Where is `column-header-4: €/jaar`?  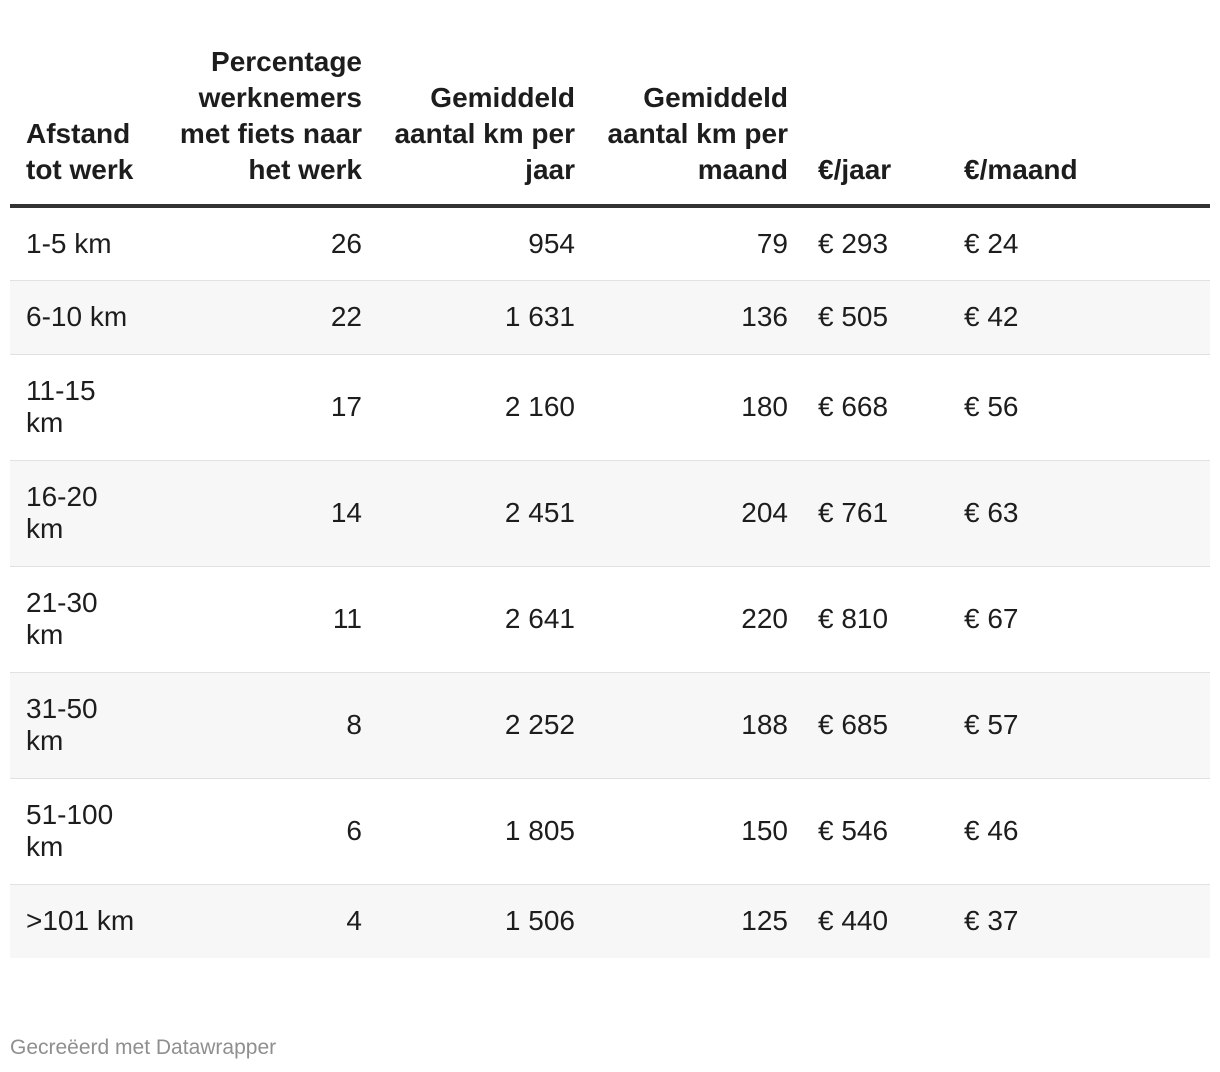 column-header-4: €/jaar is located at coordinates (875, 104).